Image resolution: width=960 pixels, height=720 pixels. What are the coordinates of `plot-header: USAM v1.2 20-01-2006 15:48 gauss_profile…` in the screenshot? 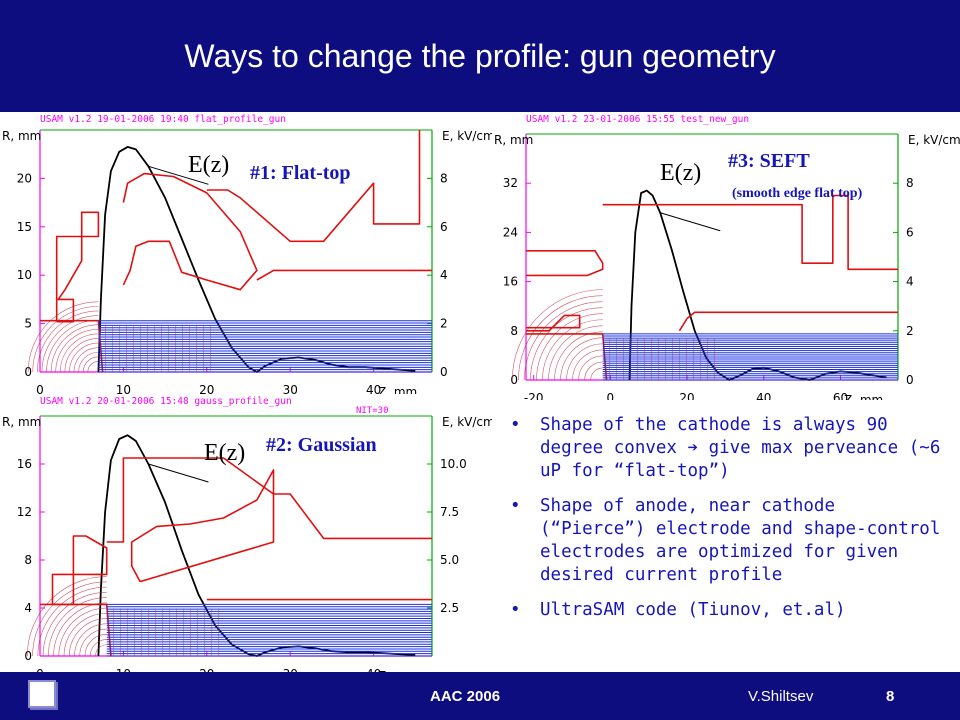 It's located at (166, 401).